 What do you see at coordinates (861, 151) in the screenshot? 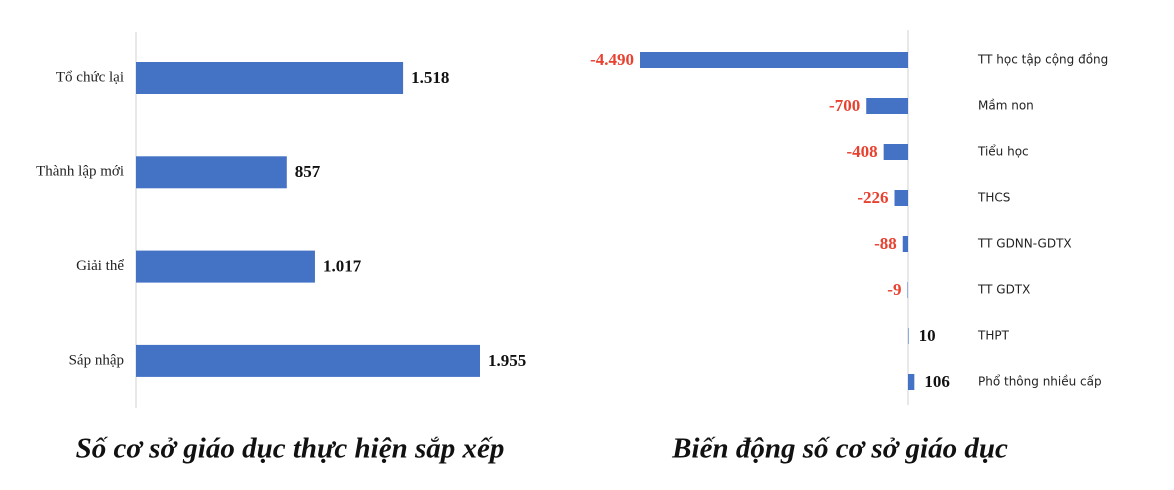
I see `value-label: -408` at bounding box center [861, 151].